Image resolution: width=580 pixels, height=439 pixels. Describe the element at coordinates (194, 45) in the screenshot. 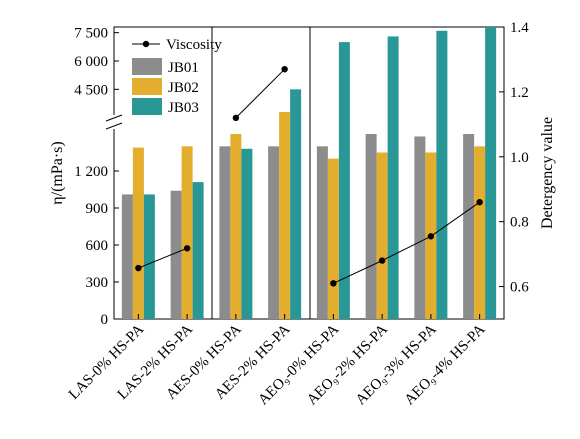

I see `legend-label-viscosity: Viscosity` at that location.